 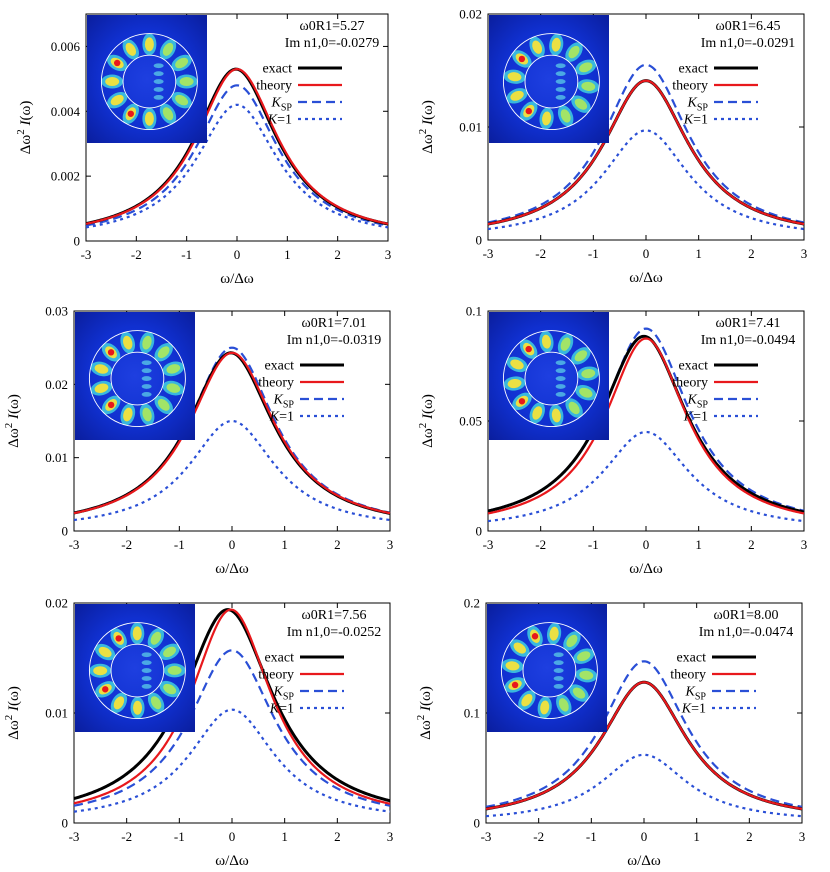 I want to click on panel-title: ω0R1=7.41, so click(x=748, y=323).